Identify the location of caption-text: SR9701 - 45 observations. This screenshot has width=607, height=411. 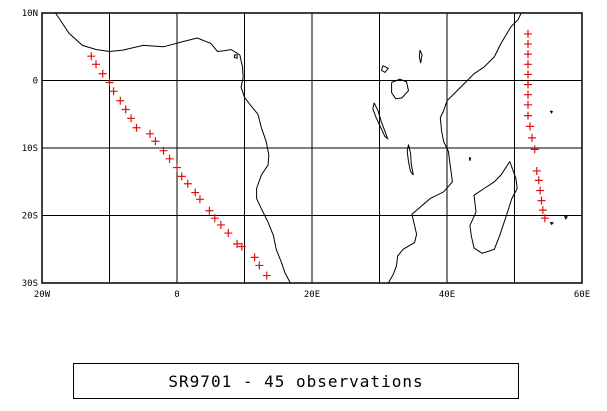
(296, 381).